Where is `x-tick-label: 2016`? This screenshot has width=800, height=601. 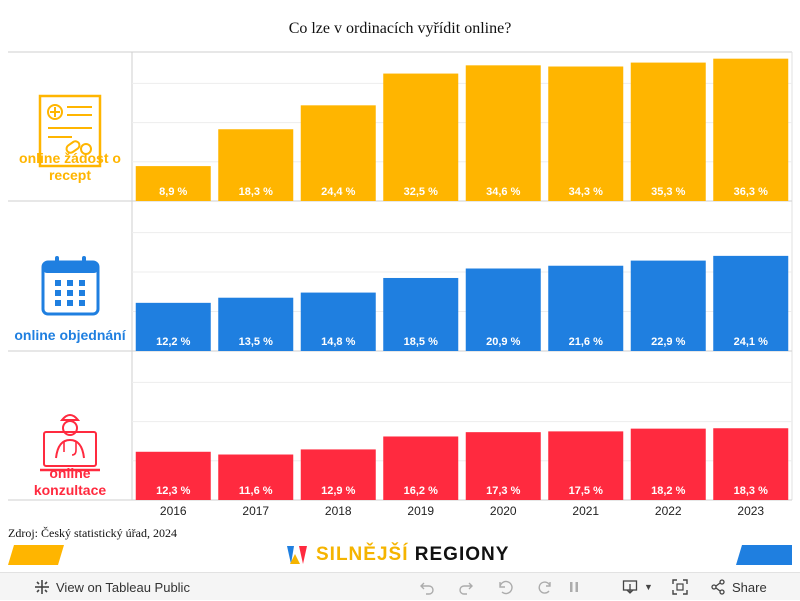 x-tick-label: 2016 is located at coordinates (173, 511).